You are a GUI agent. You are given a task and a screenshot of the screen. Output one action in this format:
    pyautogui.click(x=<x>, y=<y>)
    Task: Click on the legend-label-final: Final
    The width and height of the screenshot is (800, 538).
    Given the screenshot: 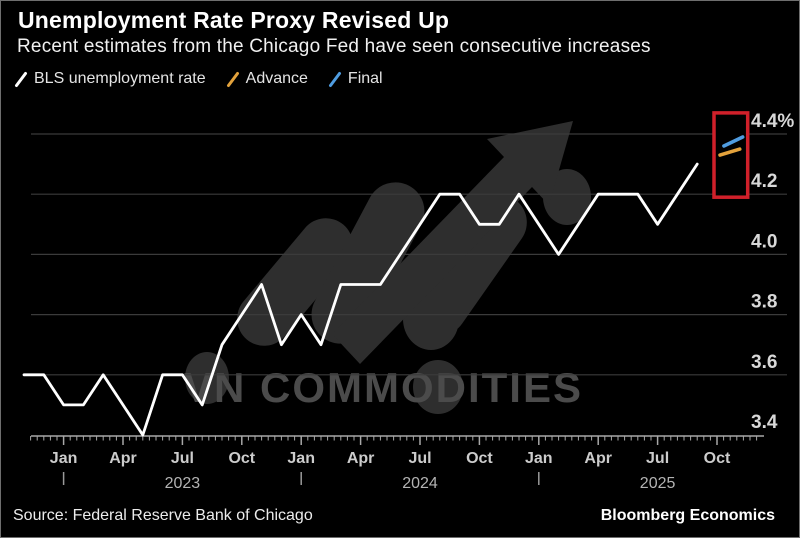 What is the action you would take?
    pyautogui.click(x=365, y=78)
    